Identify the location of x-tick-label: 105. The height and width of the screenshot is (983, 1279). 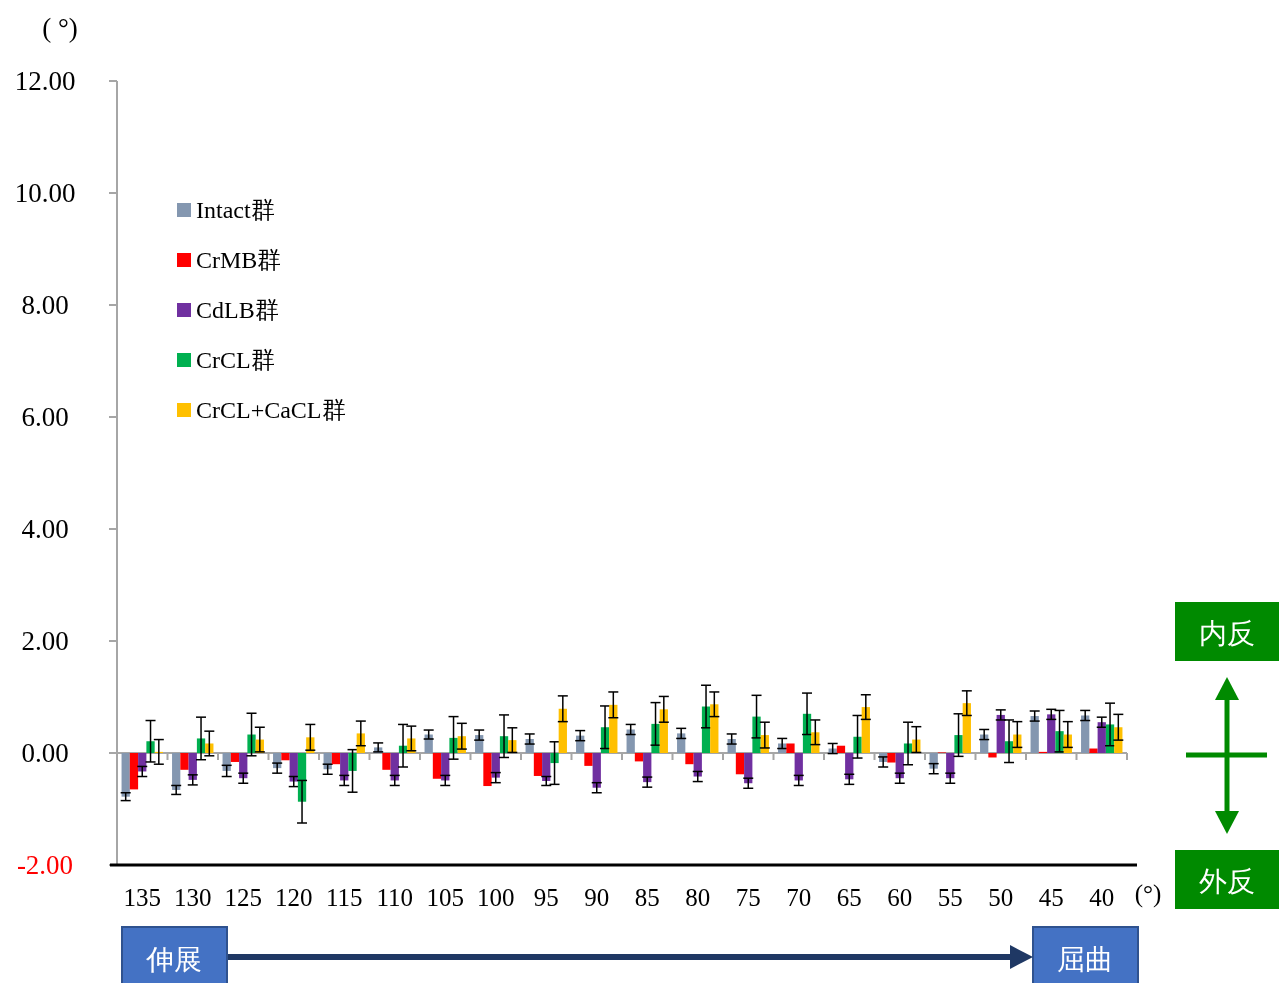
(445, 897).